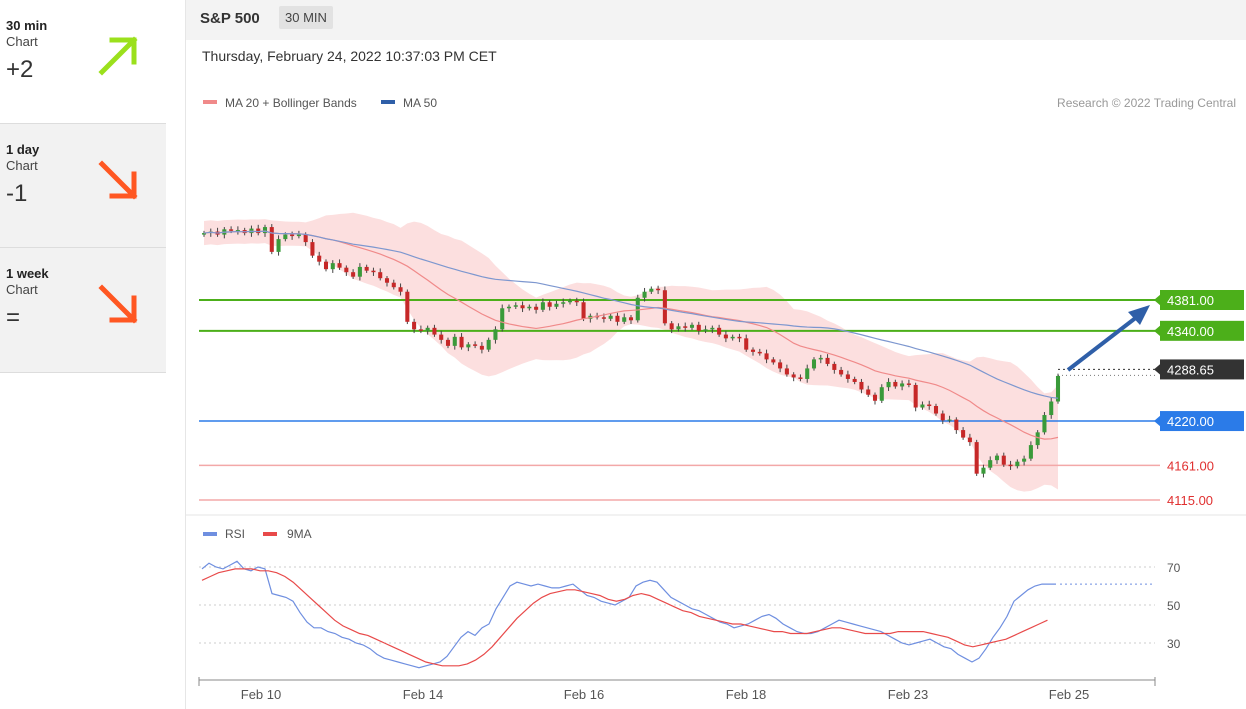 This screenshot has width=1246, height=709. I want to click on divider, so click(185, 354).